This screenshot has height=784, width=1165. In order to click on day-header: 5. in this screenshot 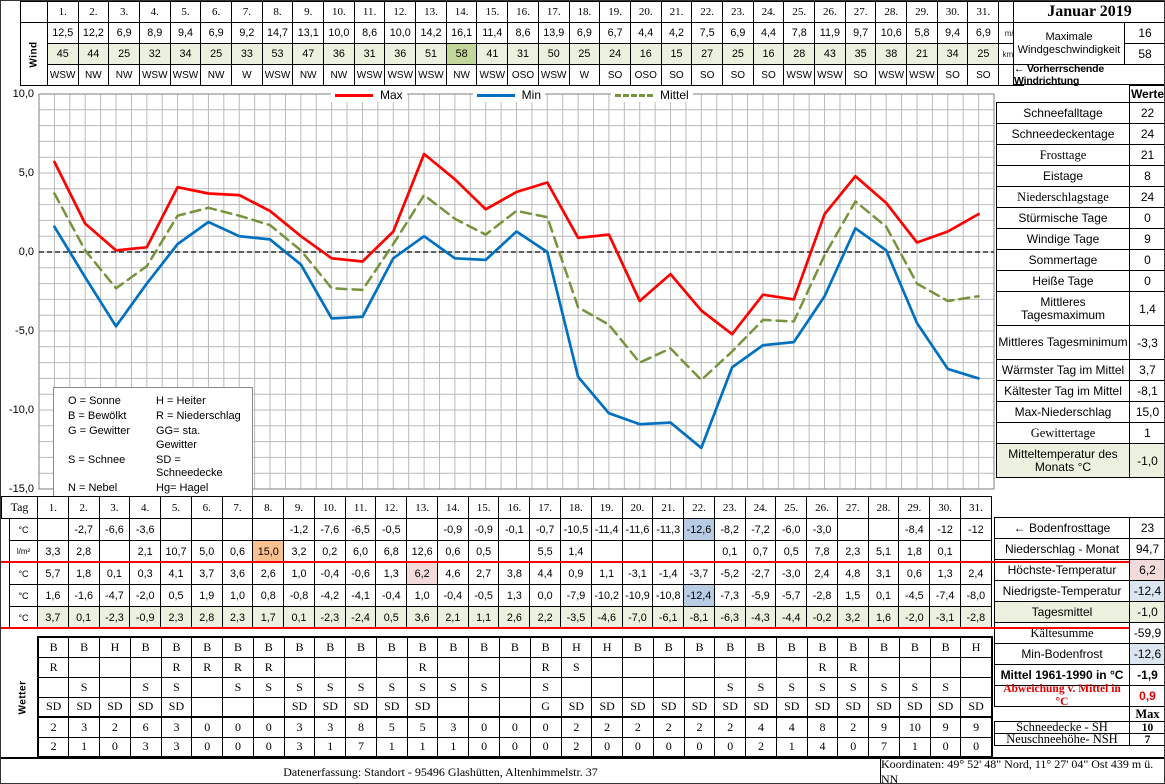, I will do `click(176, 507)`.